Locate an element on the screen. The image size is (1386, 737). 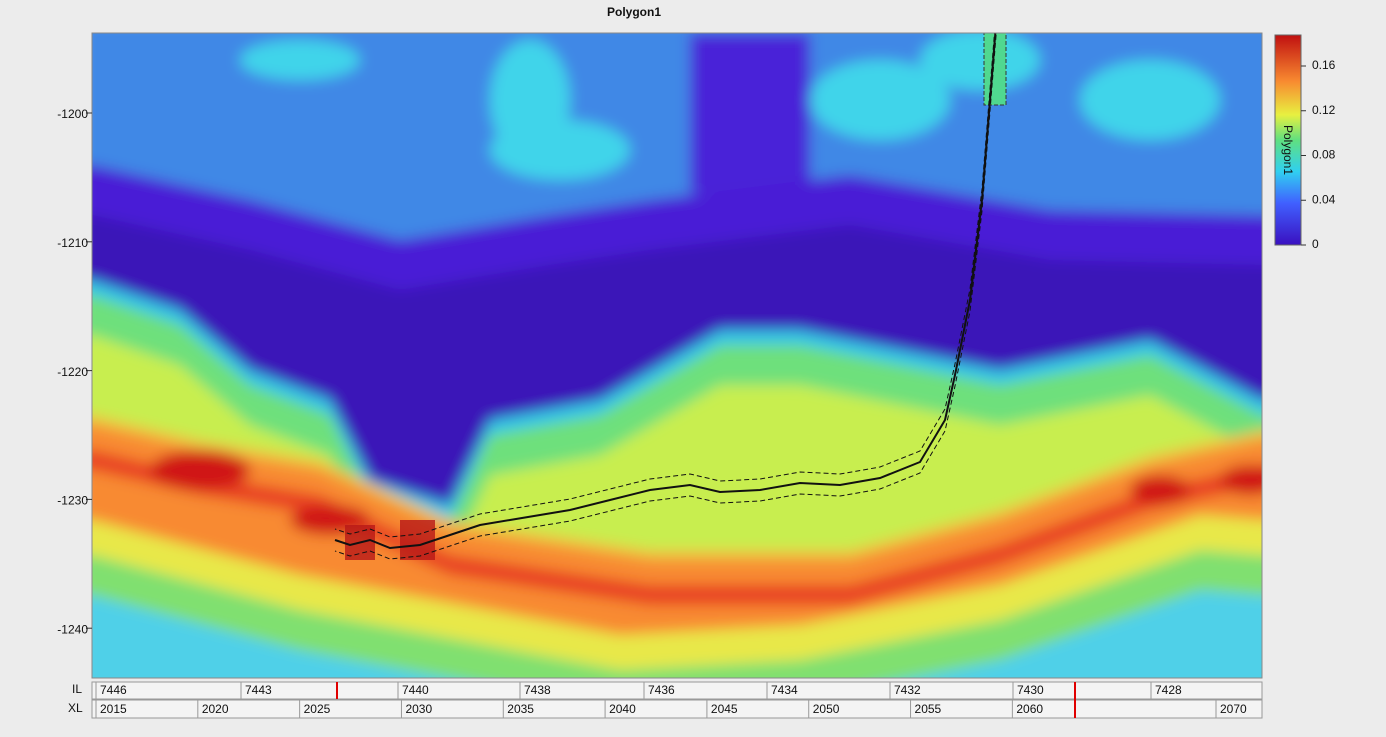
il-tick-label: 7436 is located at coordinates (661, 690).